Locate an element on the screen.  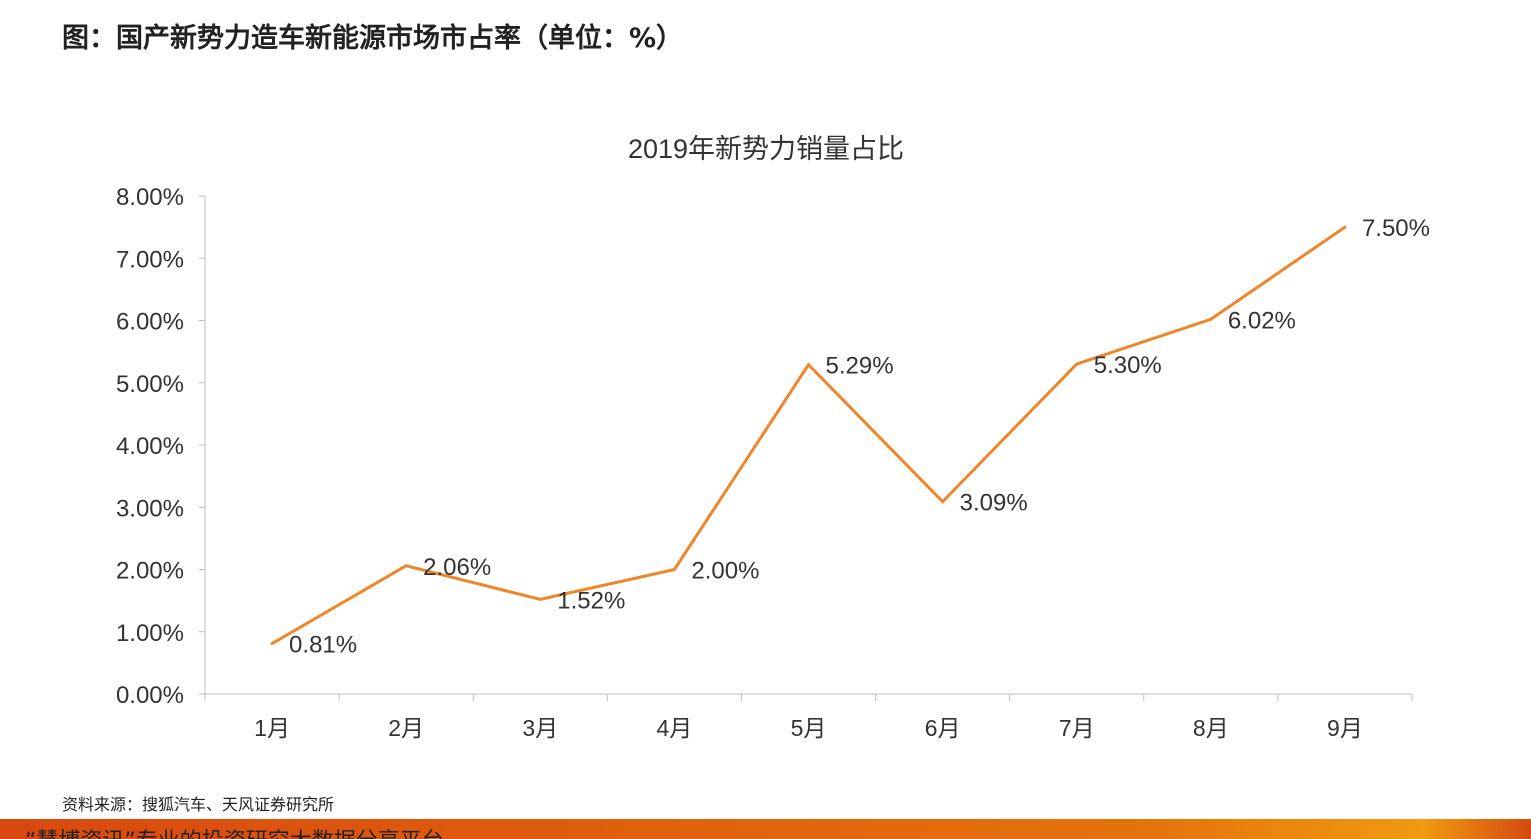
x-tick-label: 1月 is located at coordinates (272, 728).